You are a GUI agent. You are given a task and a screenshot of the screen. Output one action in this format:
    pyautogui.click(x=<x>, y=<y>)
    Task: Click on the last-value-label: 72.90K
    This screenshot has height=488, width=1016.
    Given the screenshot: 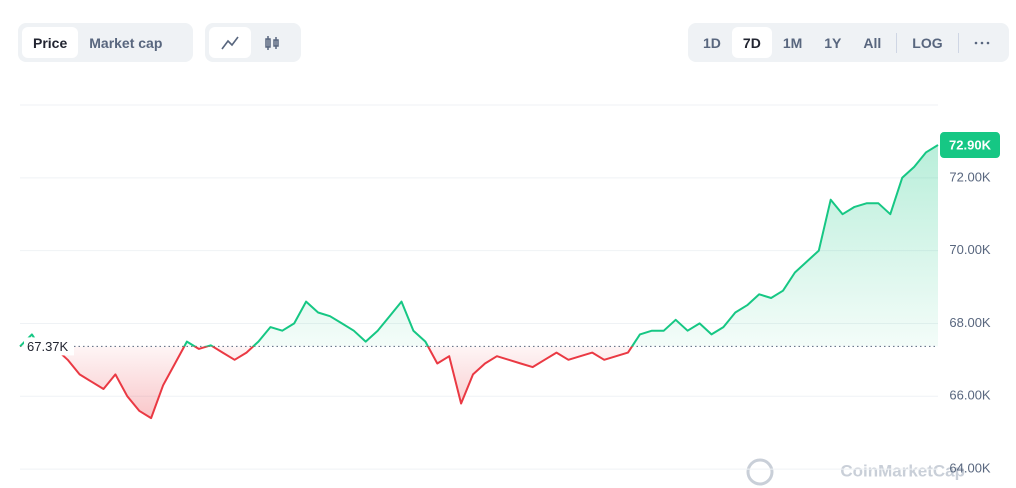 What is the action you would take?
    pyautogui.click(x=970, y=144)
    